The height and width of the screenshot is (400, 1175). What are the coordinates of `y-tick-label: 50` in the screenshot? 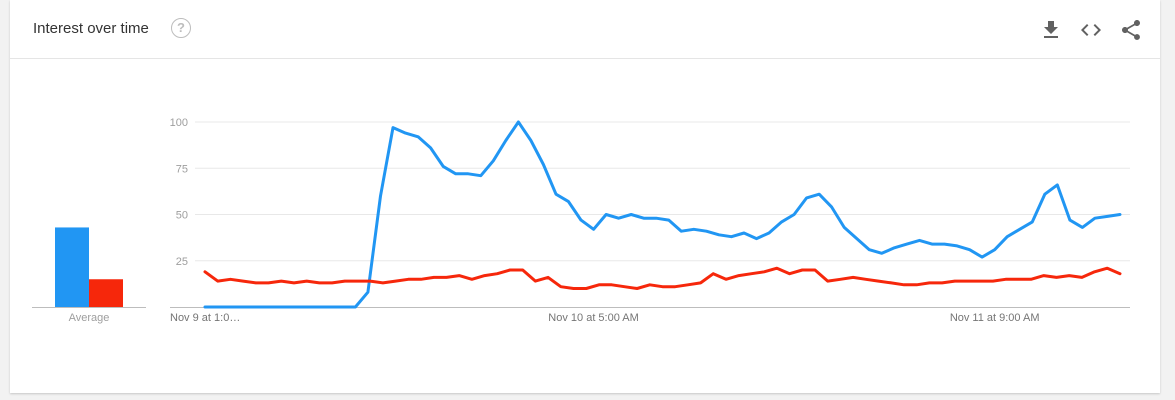 It's located at (182, 216).